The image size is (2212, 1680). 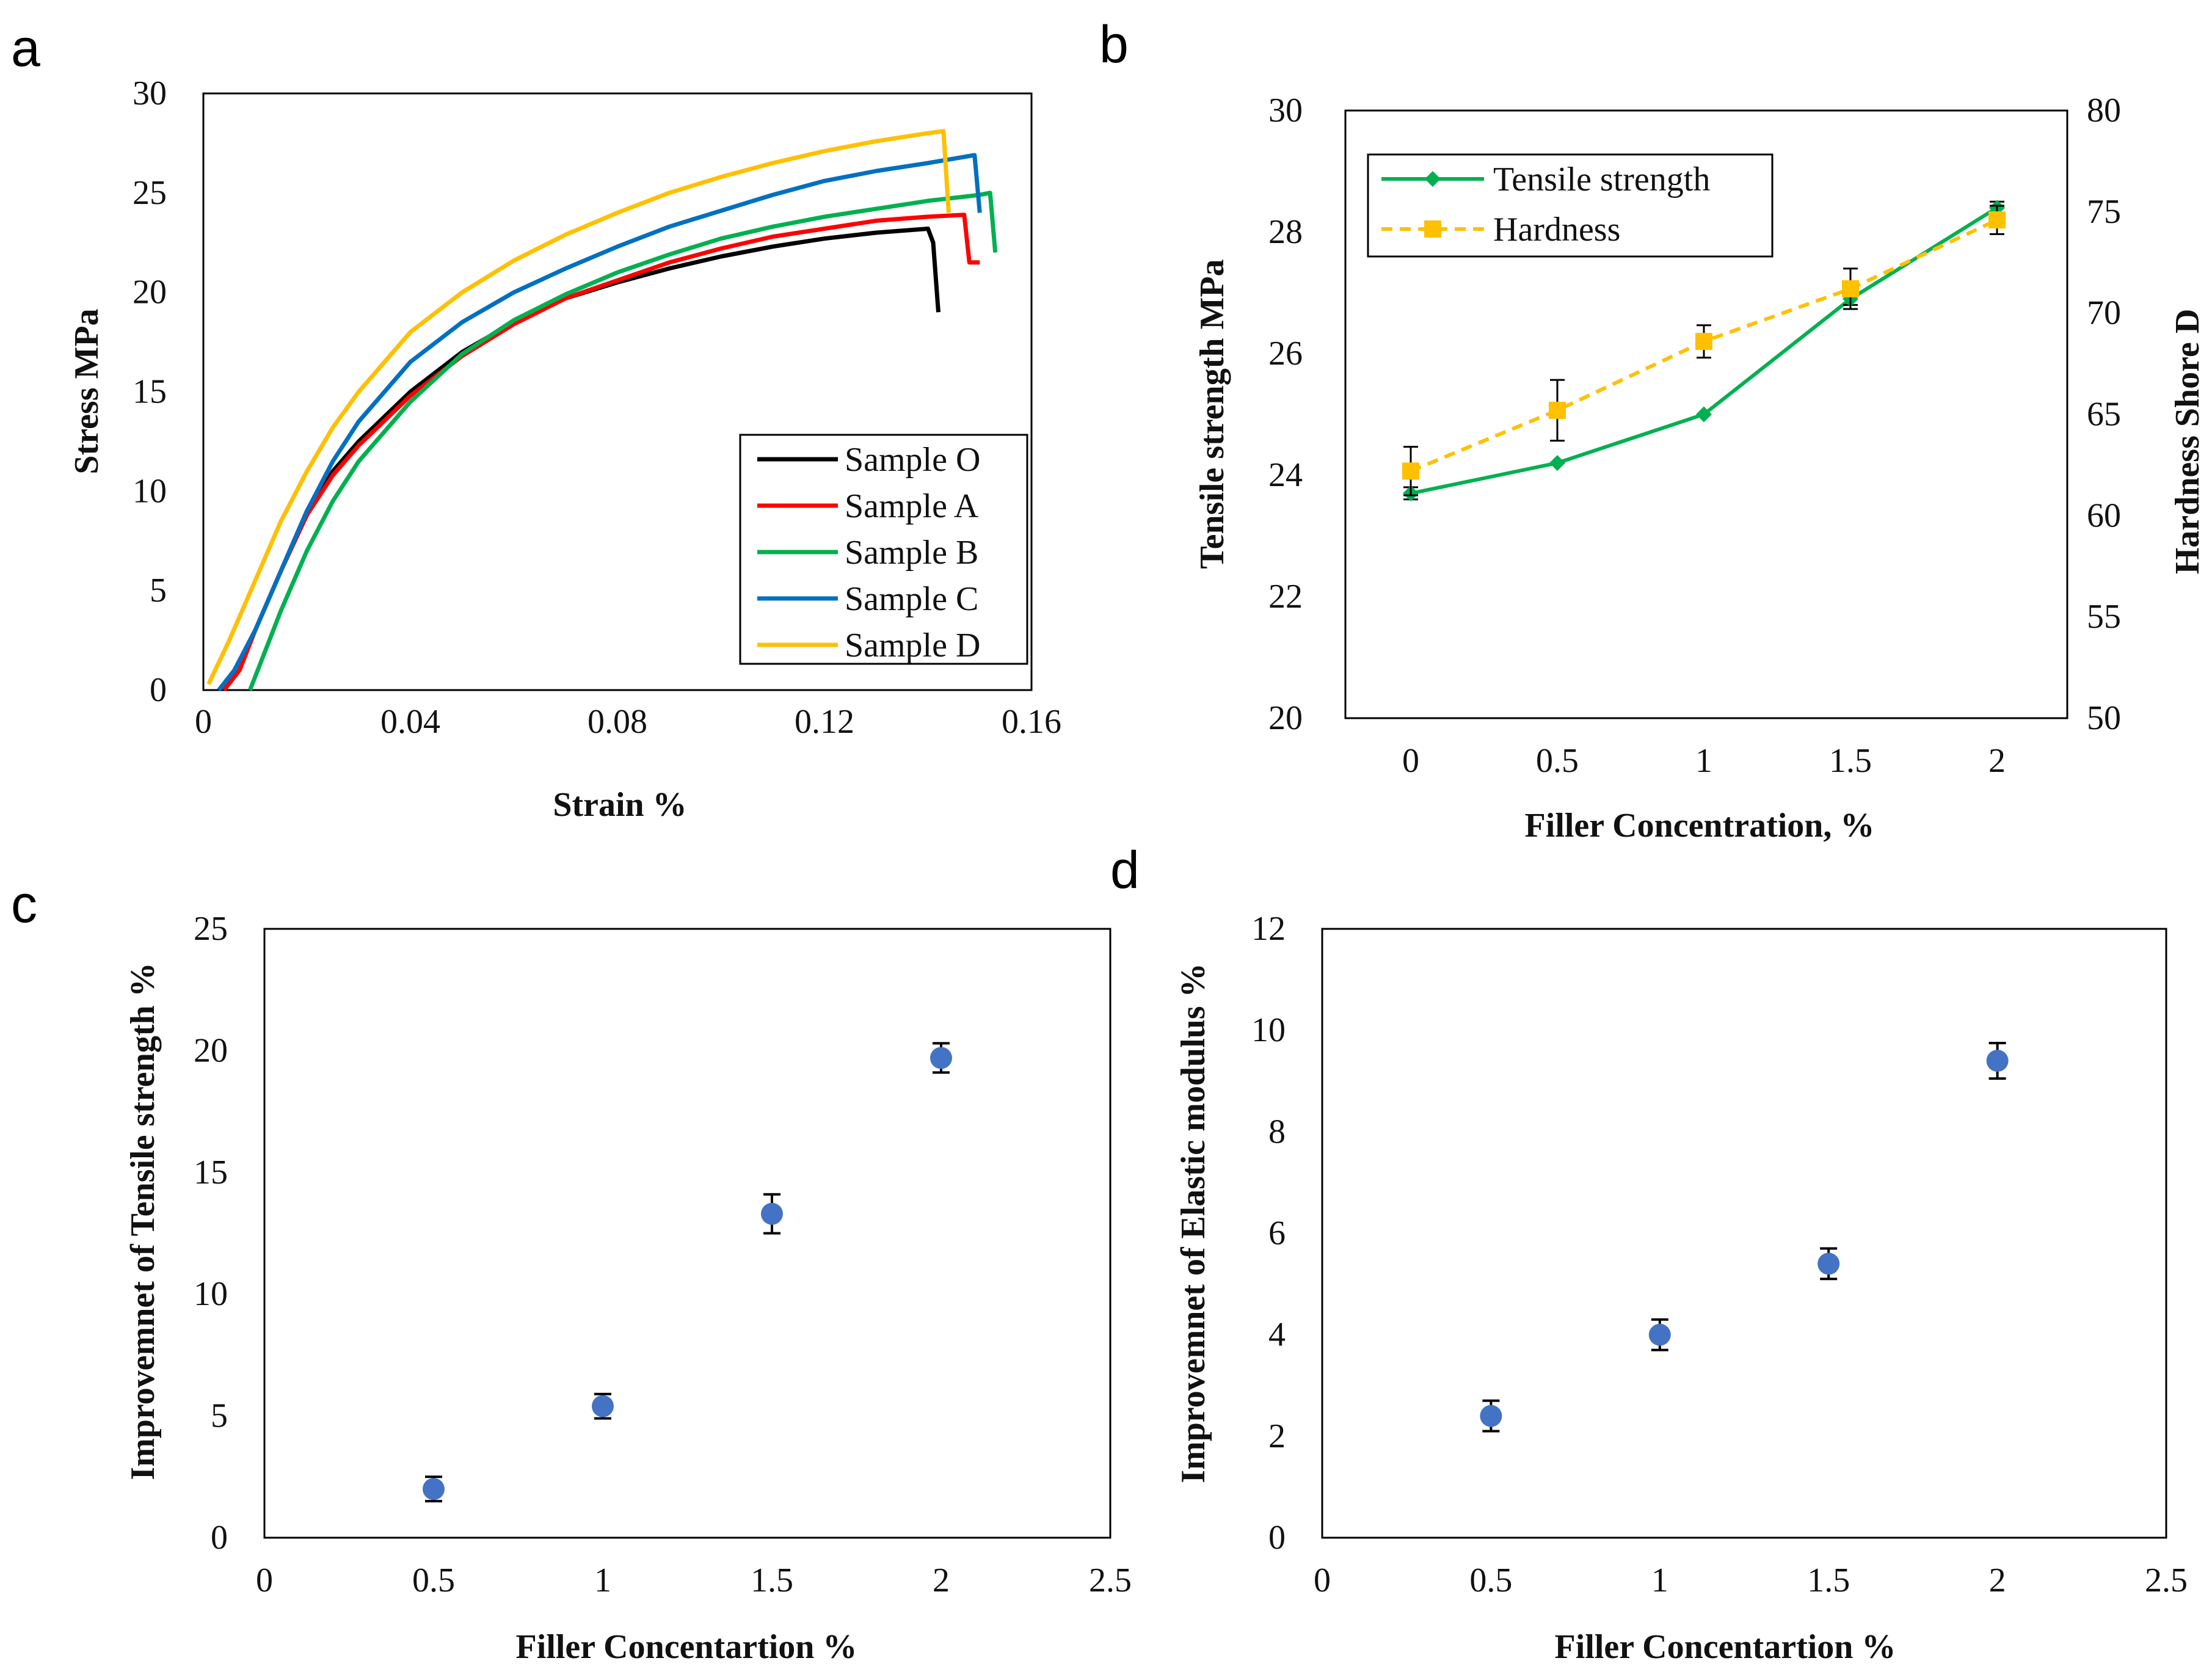 What do you see at coordinates (410, 722) in the screenshot?
I see `x-tick-label: 0.04` at bounding box center [410, 722].